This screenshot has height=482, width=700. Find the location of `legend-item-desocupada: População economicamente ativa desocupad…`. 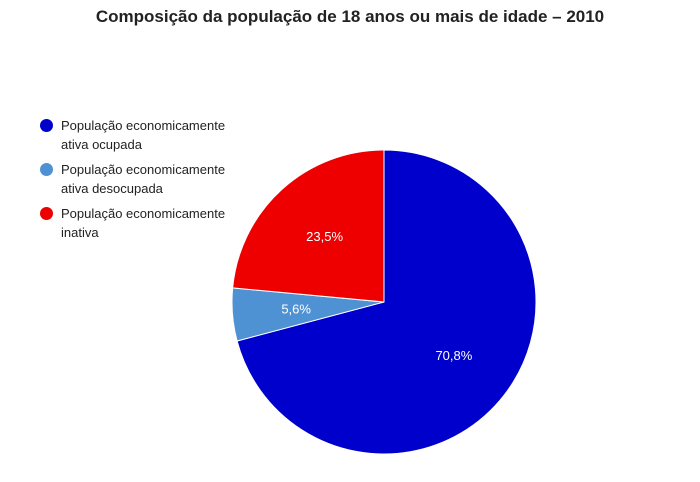

legend-item-desocupada: População economicamente ativa desocupad… is located at coordinates (135, 179).